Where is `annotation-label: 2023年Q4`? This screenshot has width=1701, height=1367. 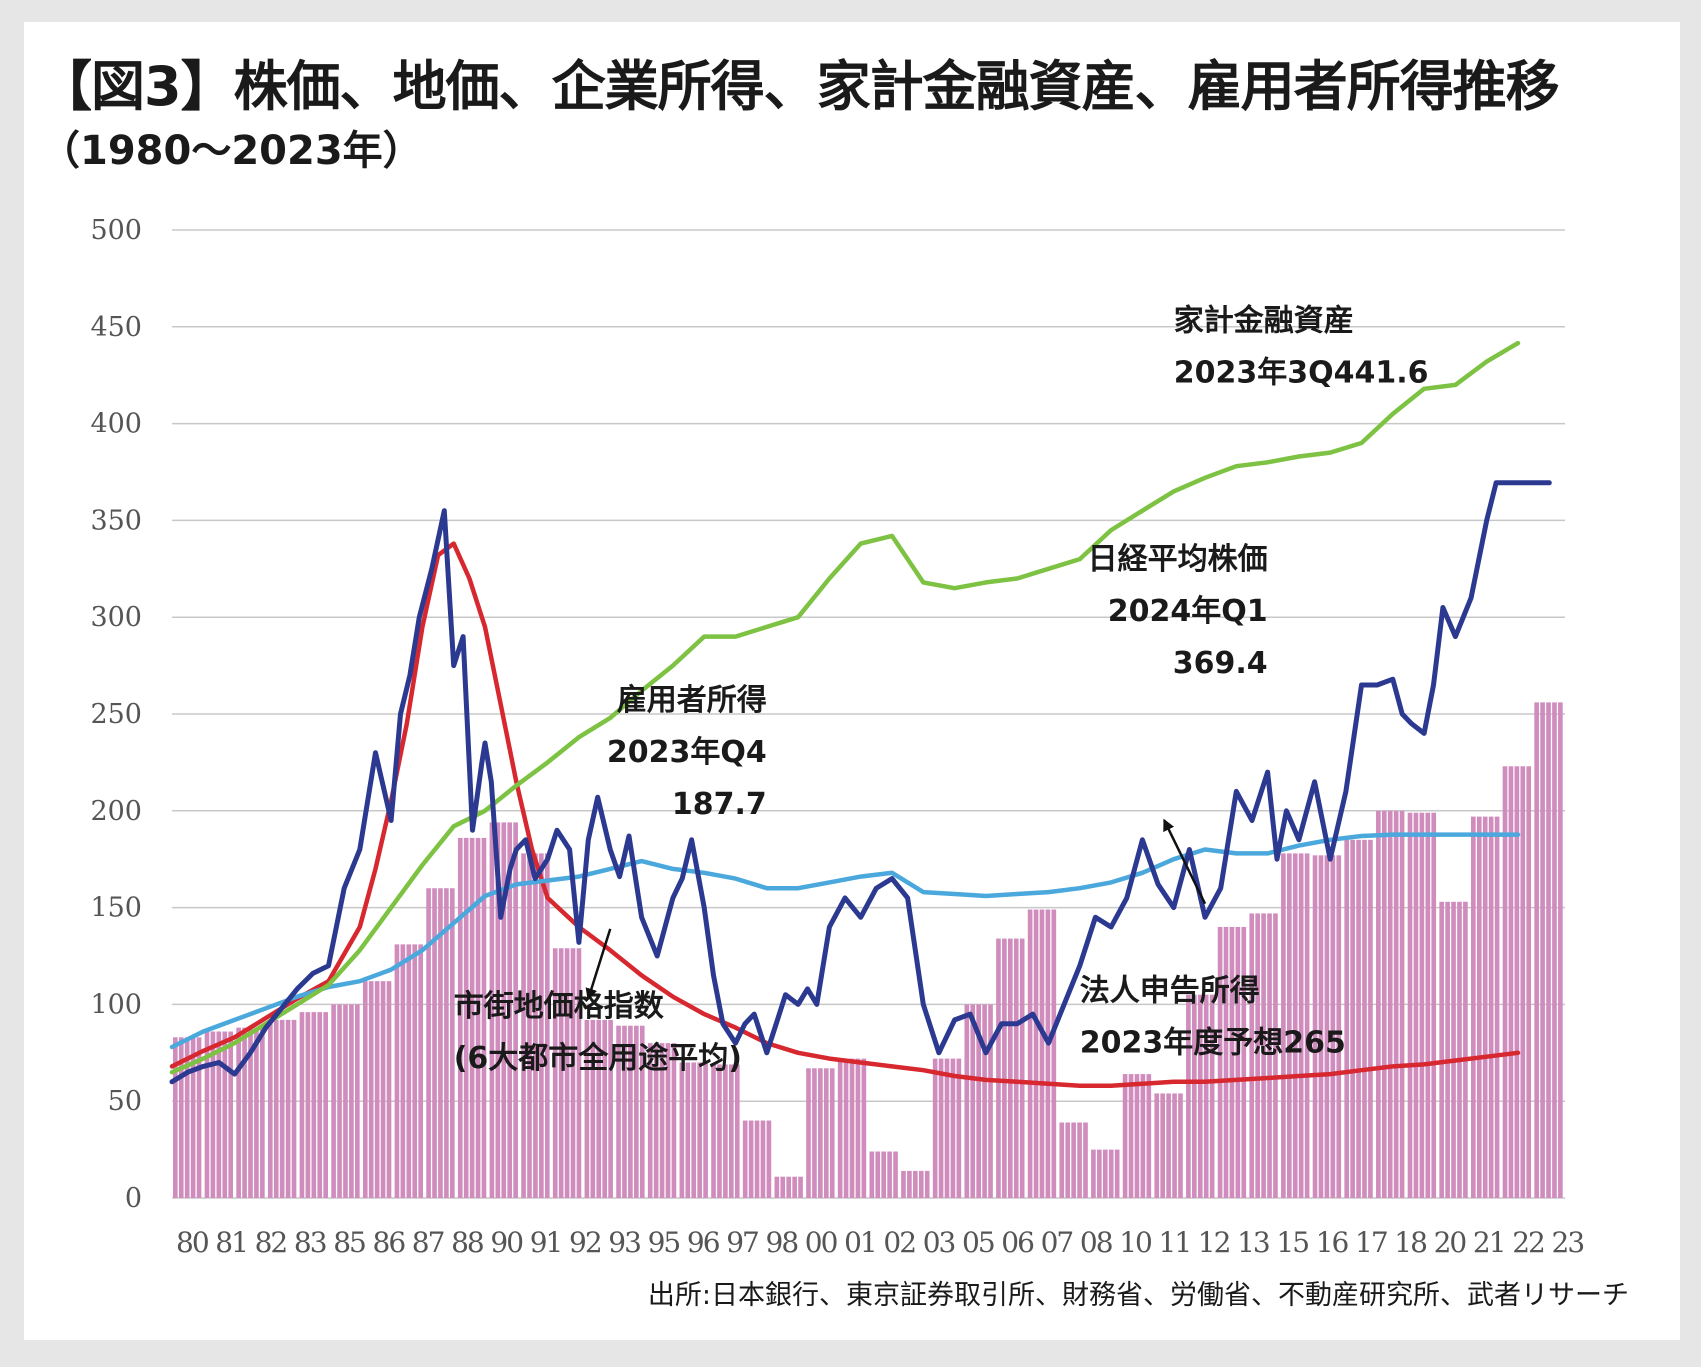 annotation-label: 2023年Q4 is located at coordinates (687, 752).